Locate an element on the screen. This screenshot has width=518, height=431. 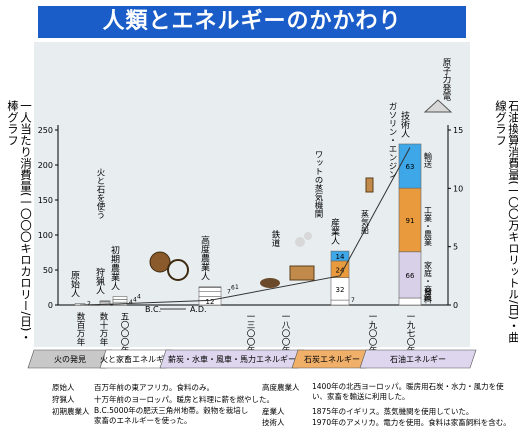
annotation-steel: 鉄道 is located at coordinates (275, 238).